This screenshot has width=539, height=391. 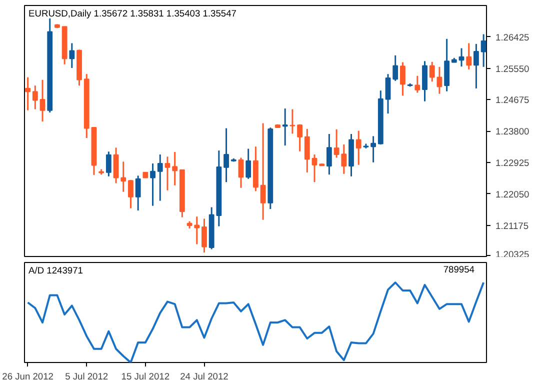 I want to click on x-tick-label: 24 Jul 2012, so click(x=204, y=377).